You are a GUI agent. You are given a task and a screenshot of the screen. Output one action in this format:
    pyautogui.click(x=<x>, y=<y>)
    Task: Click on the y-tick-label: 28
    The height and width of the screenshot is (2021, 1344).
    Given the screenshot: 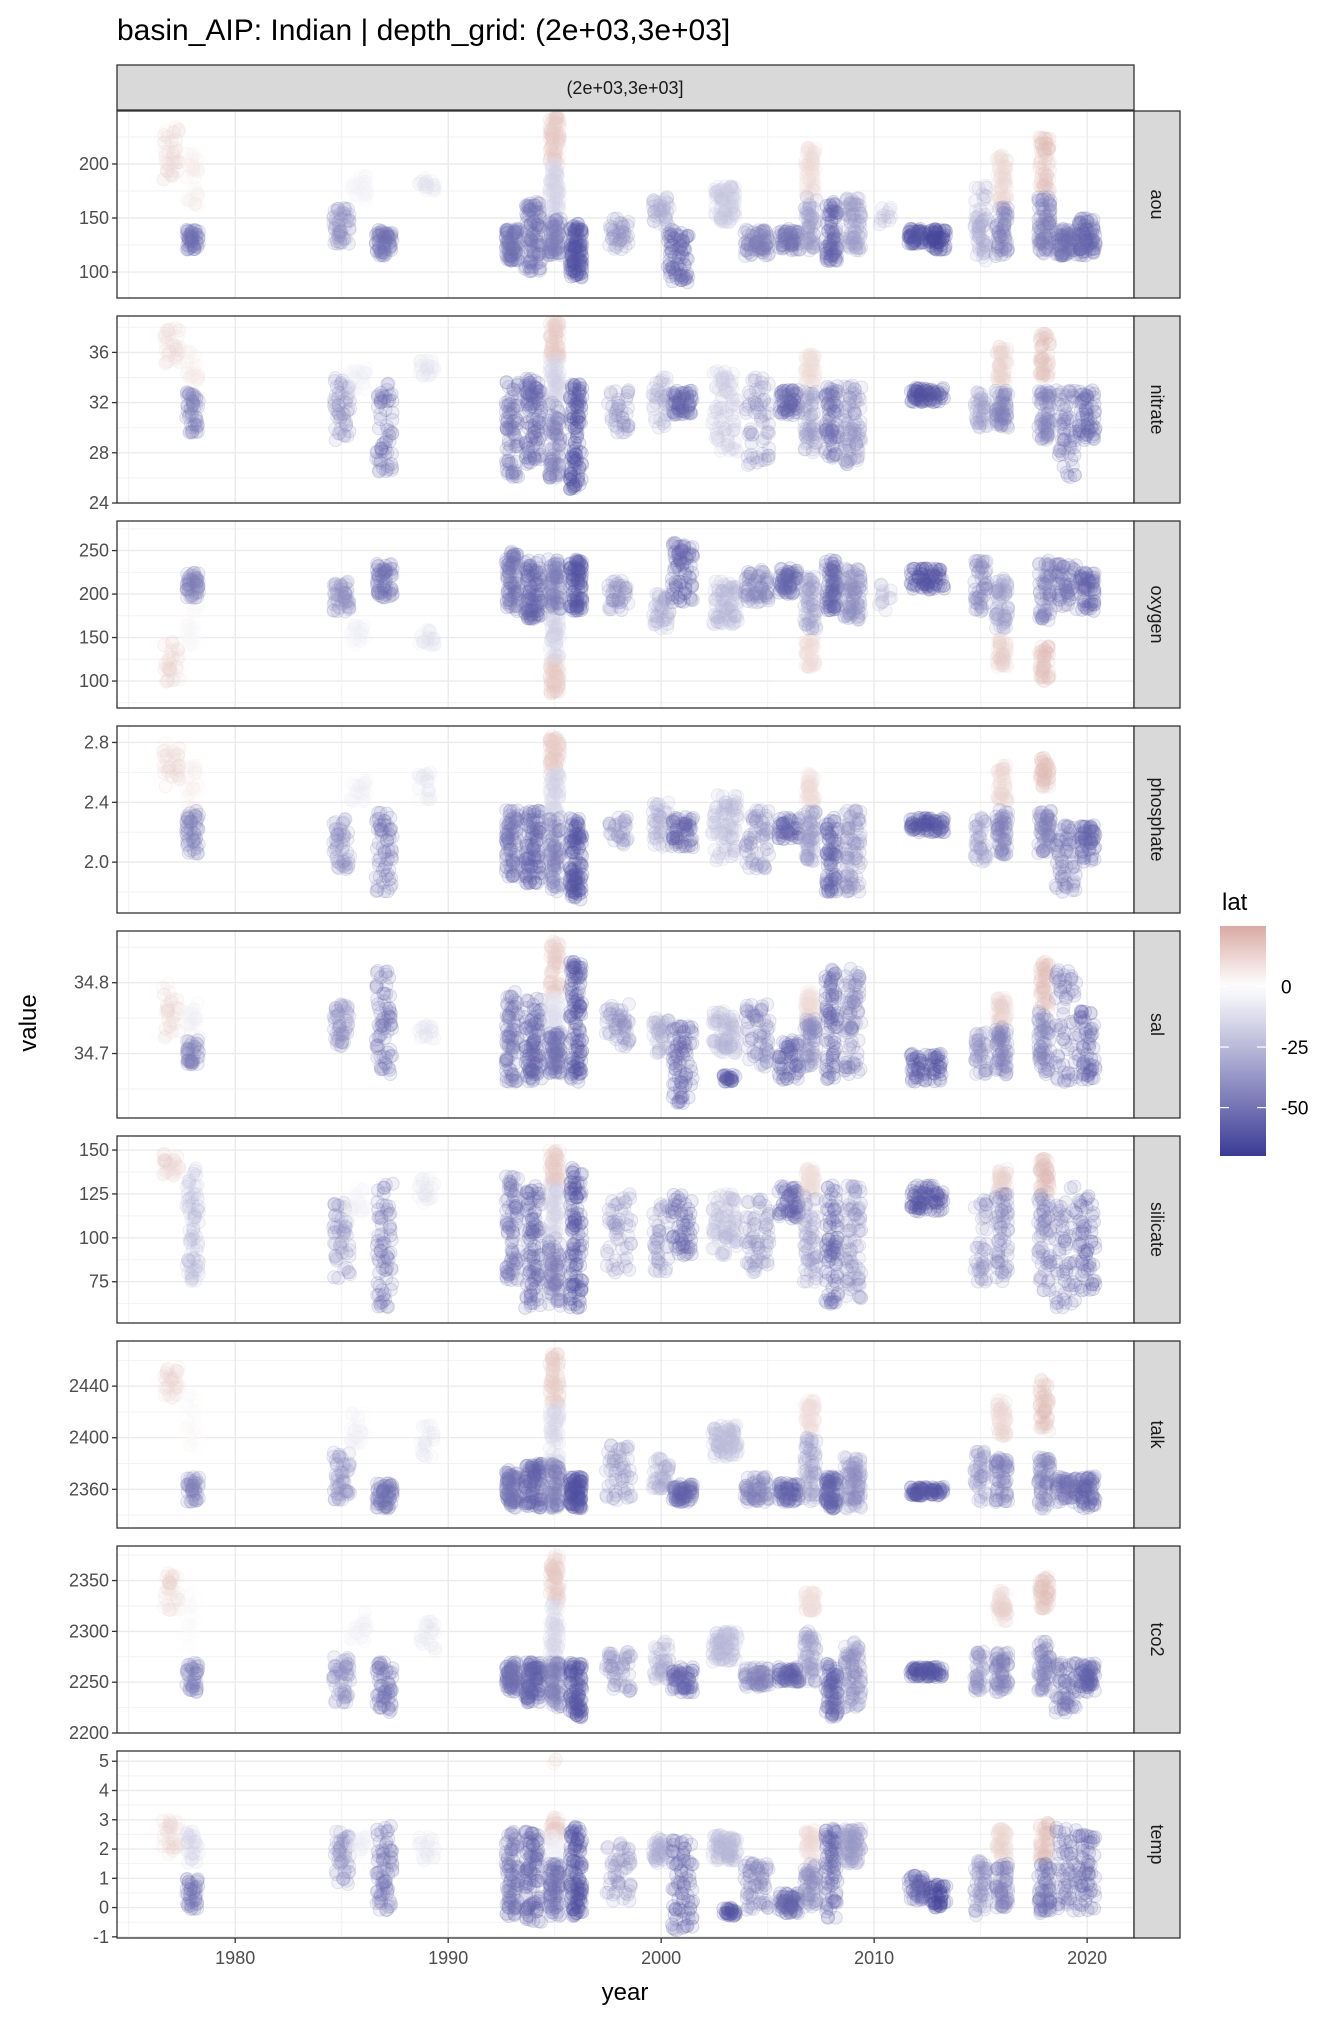 What is the action you would take?
    pyautogui.click(x=99, y=453)
    